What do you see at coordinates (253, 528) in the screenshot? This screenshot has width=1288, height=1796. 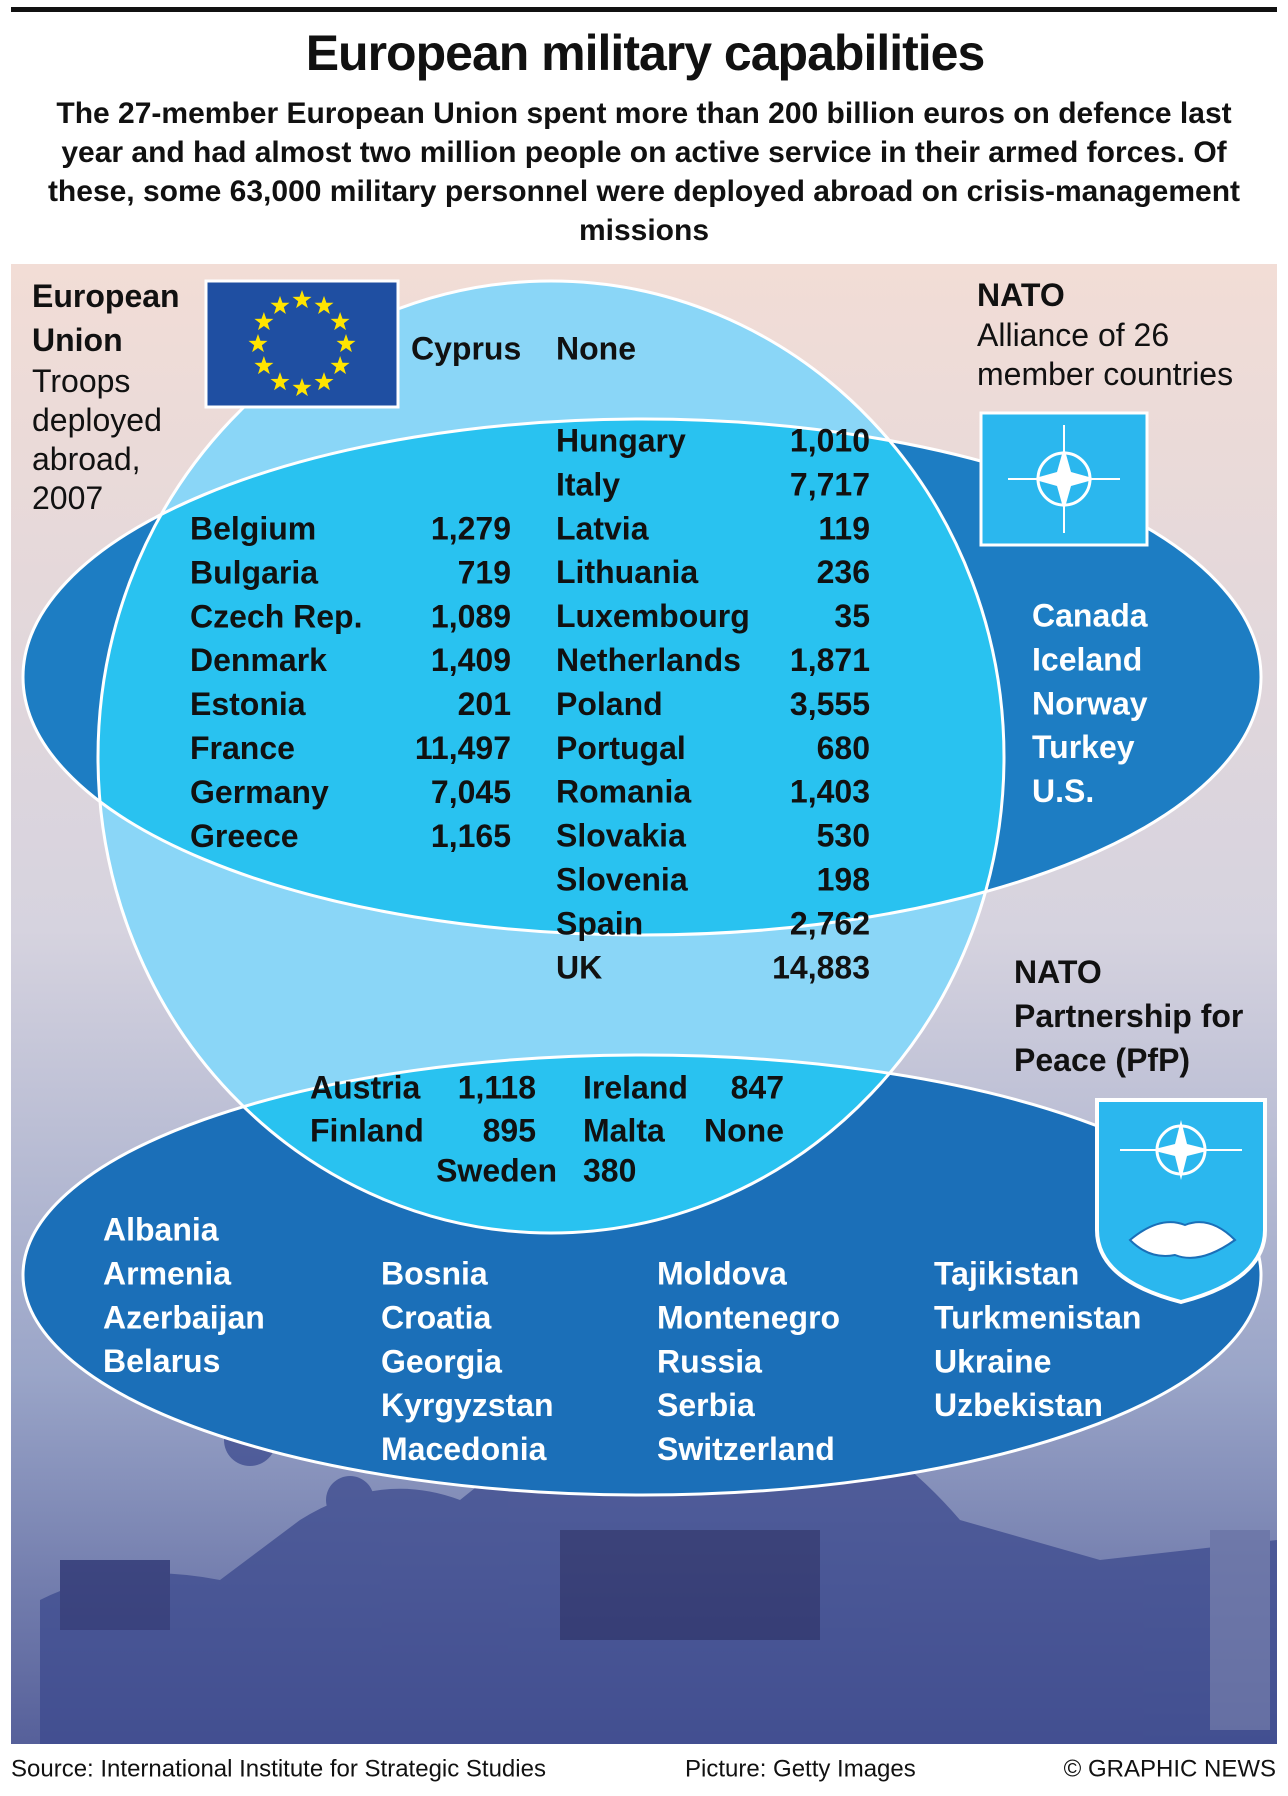 I see `country: Belgium` at bounding box center [253, 528].